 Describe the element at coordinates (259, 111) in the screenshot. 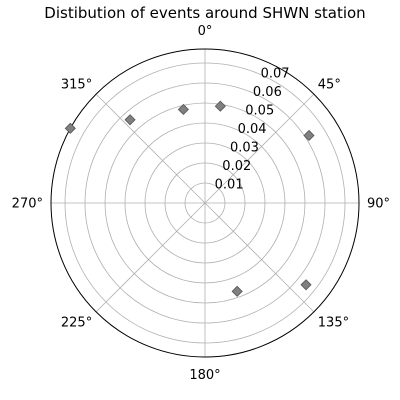

I see `r-tick-label-5: 0.05` at that location.